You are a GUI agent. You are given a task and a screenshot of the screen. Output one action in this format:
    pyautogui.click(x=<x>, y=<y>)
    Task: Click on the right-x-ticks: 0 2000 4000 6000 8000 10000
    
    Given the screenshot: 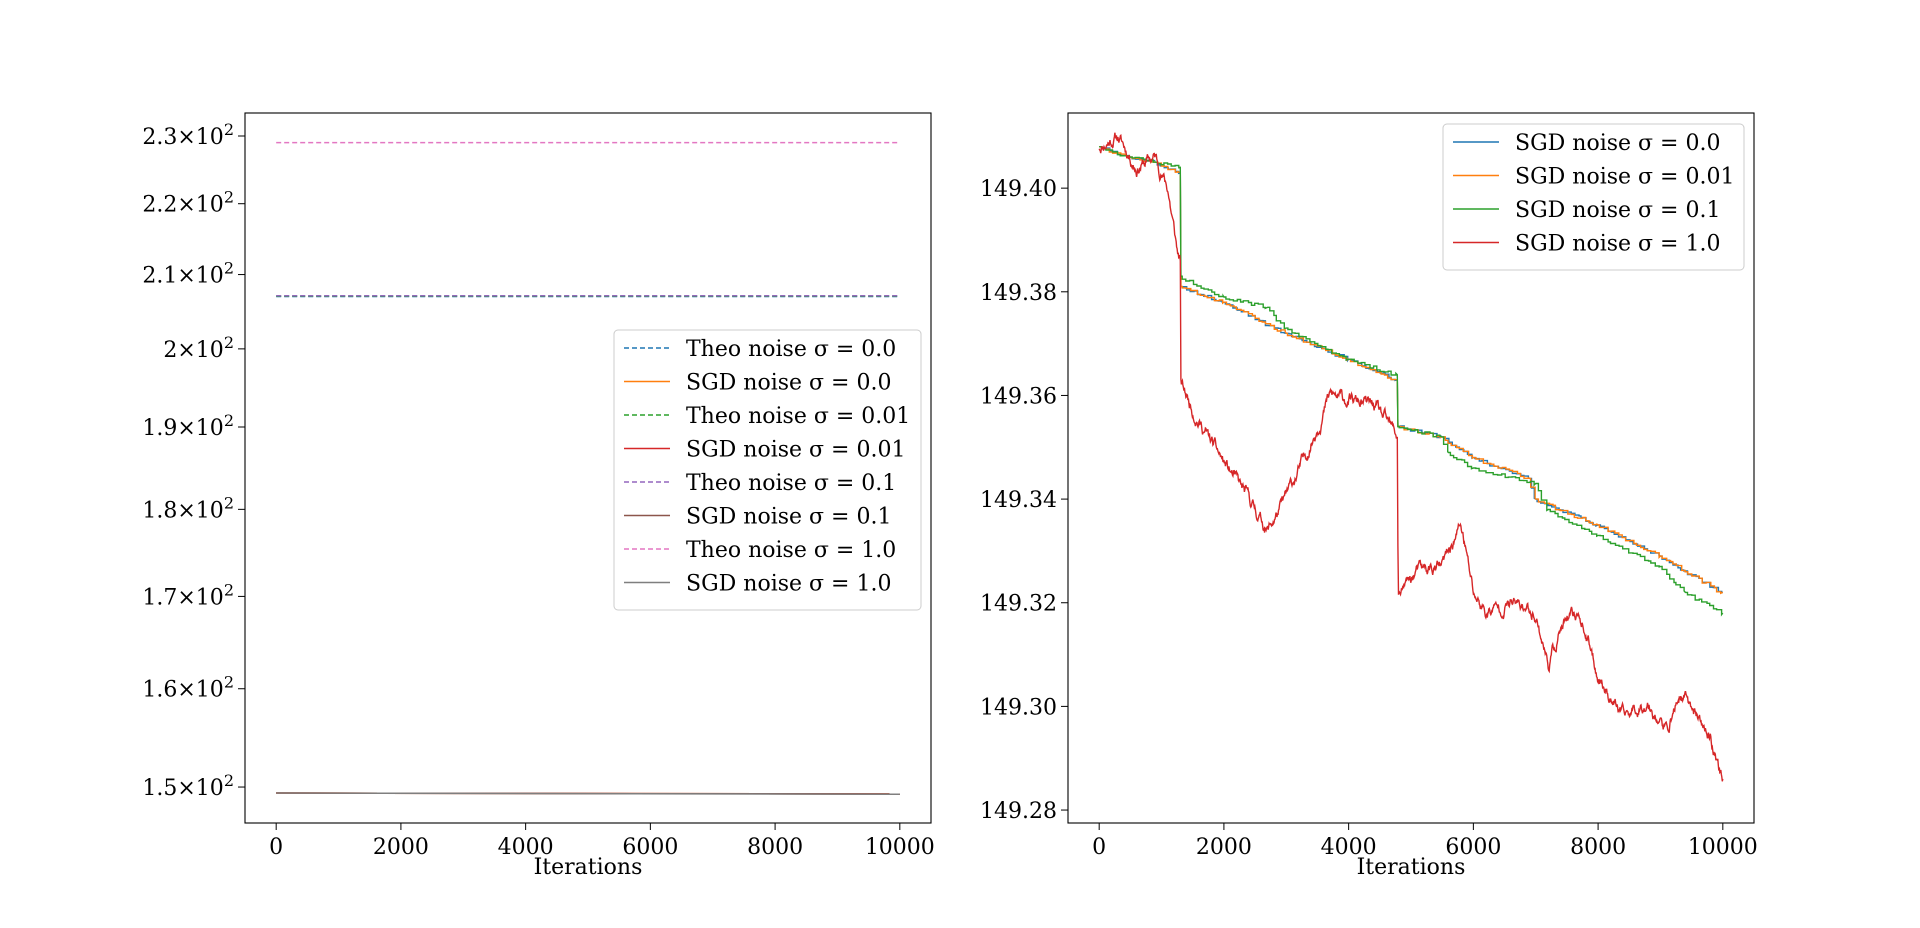 What is the action you would take?
    pyautogui.click(x=1425, y=841)
    